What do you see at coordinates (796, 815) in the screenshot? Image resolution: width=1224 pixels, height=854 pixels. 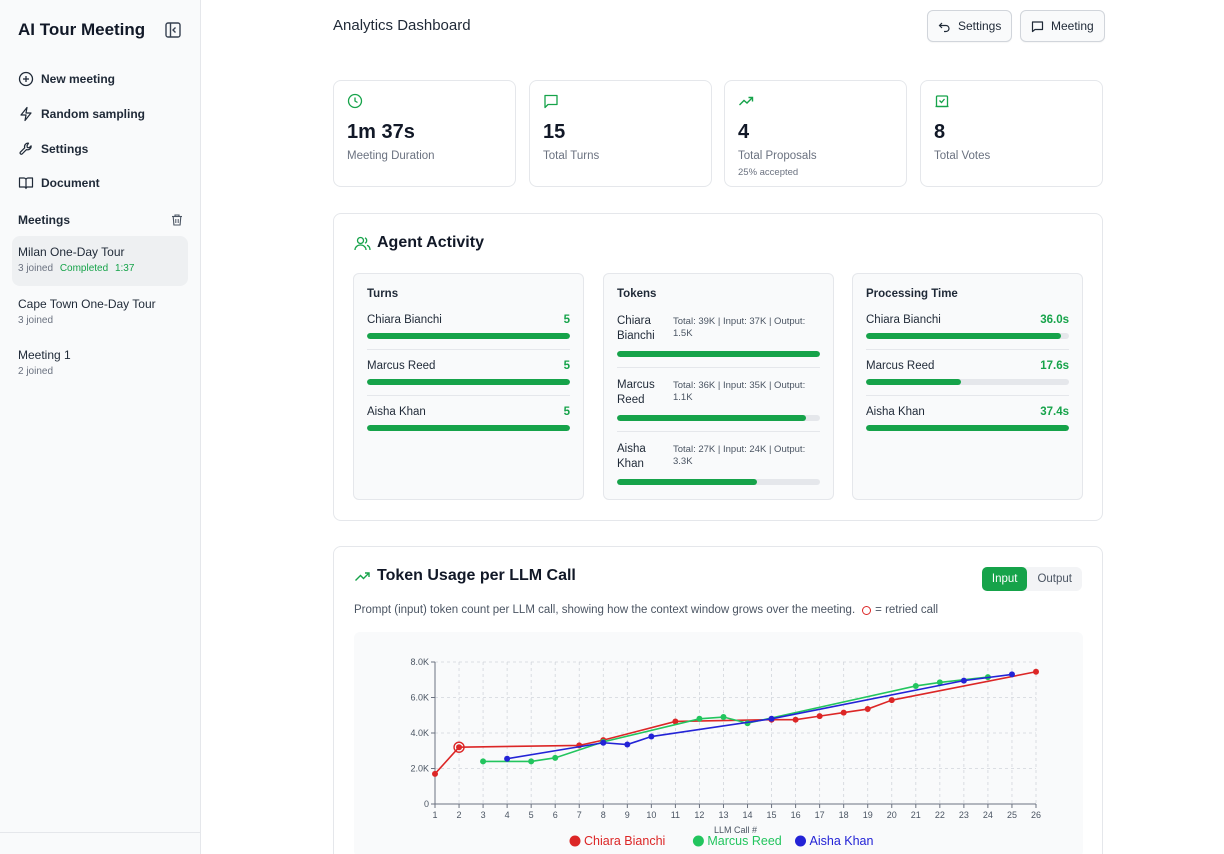 I see `x-tick-label: 16` at bounding box center [796, 815].